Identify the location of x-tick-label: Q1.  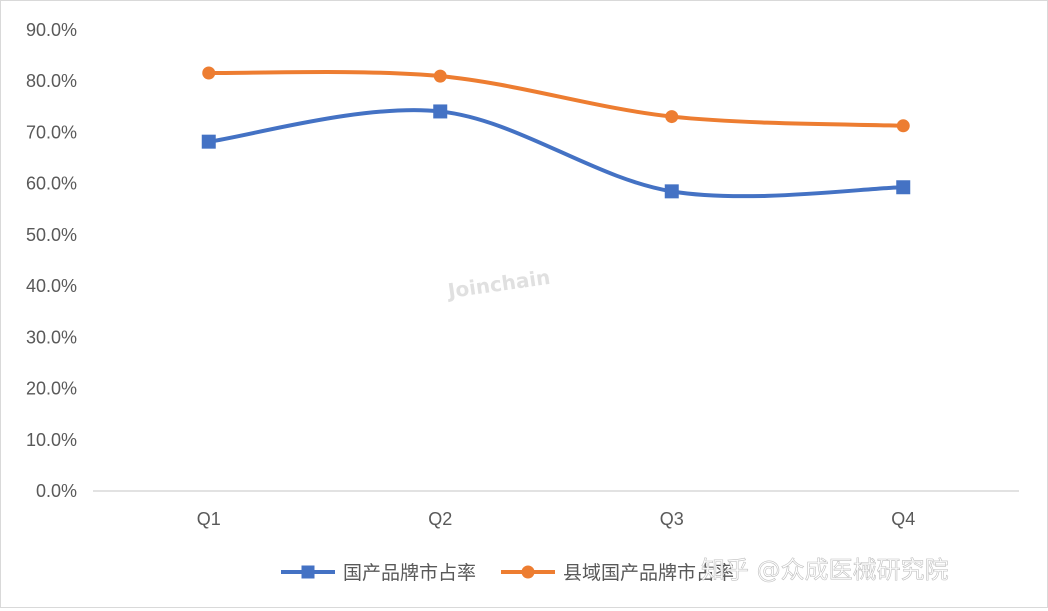
(209, 519).